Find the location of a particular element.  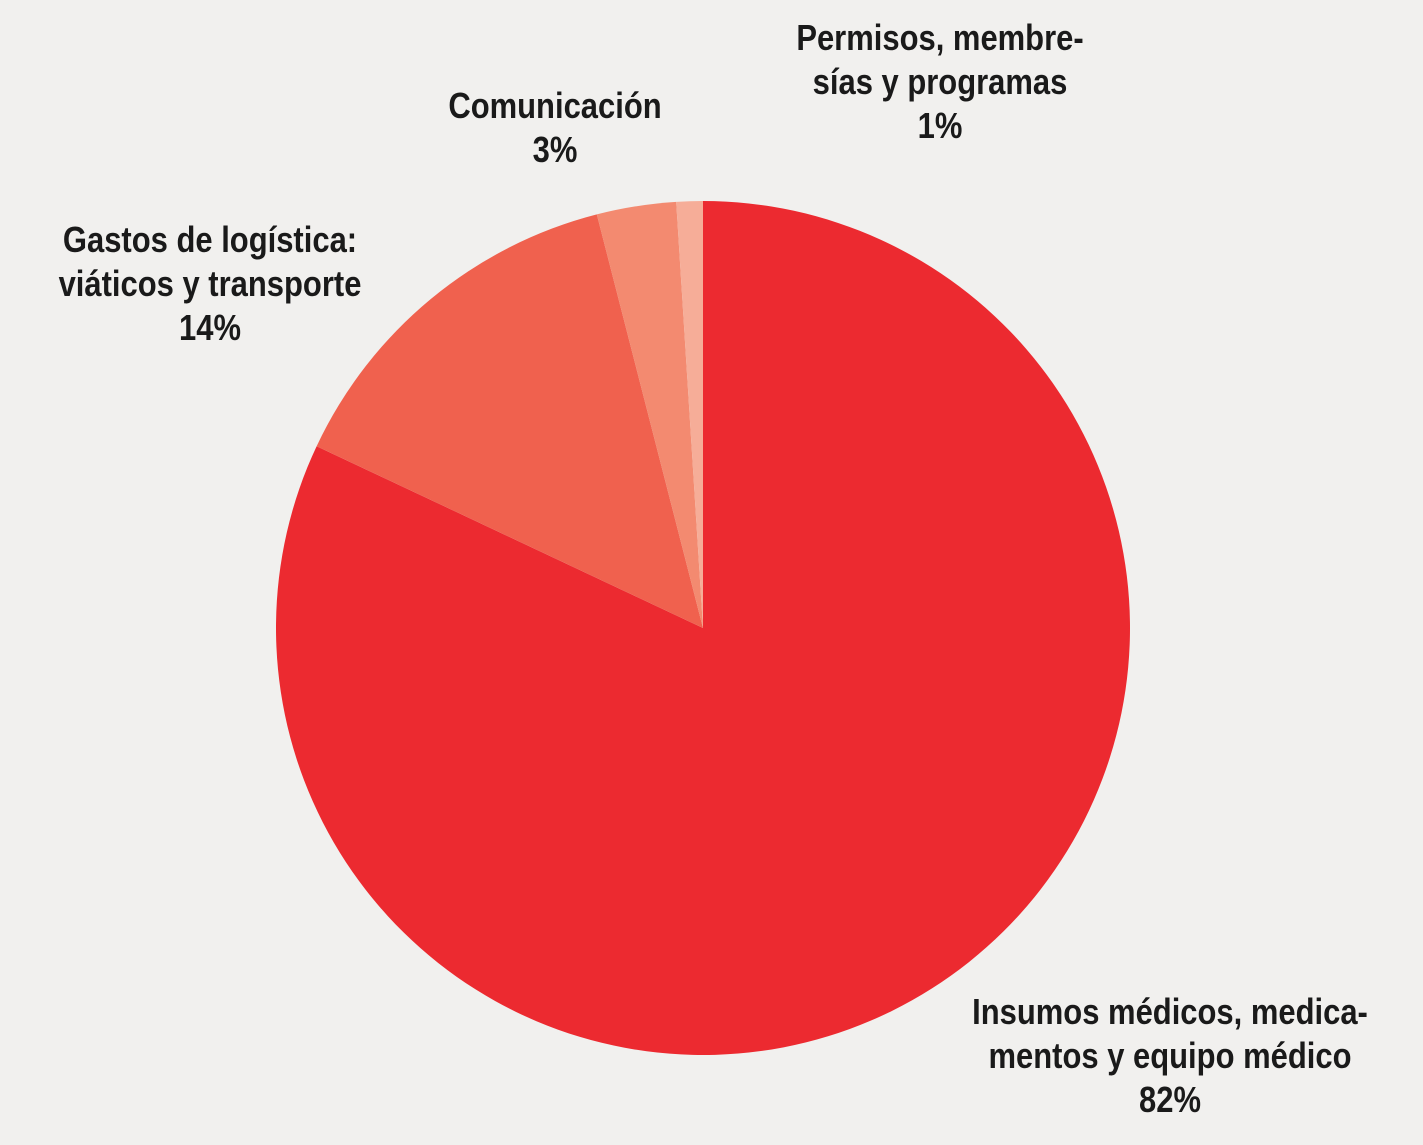

label-insumos-line-1: Insumos médicos, medica- is located at coordinates (1170, 1011).